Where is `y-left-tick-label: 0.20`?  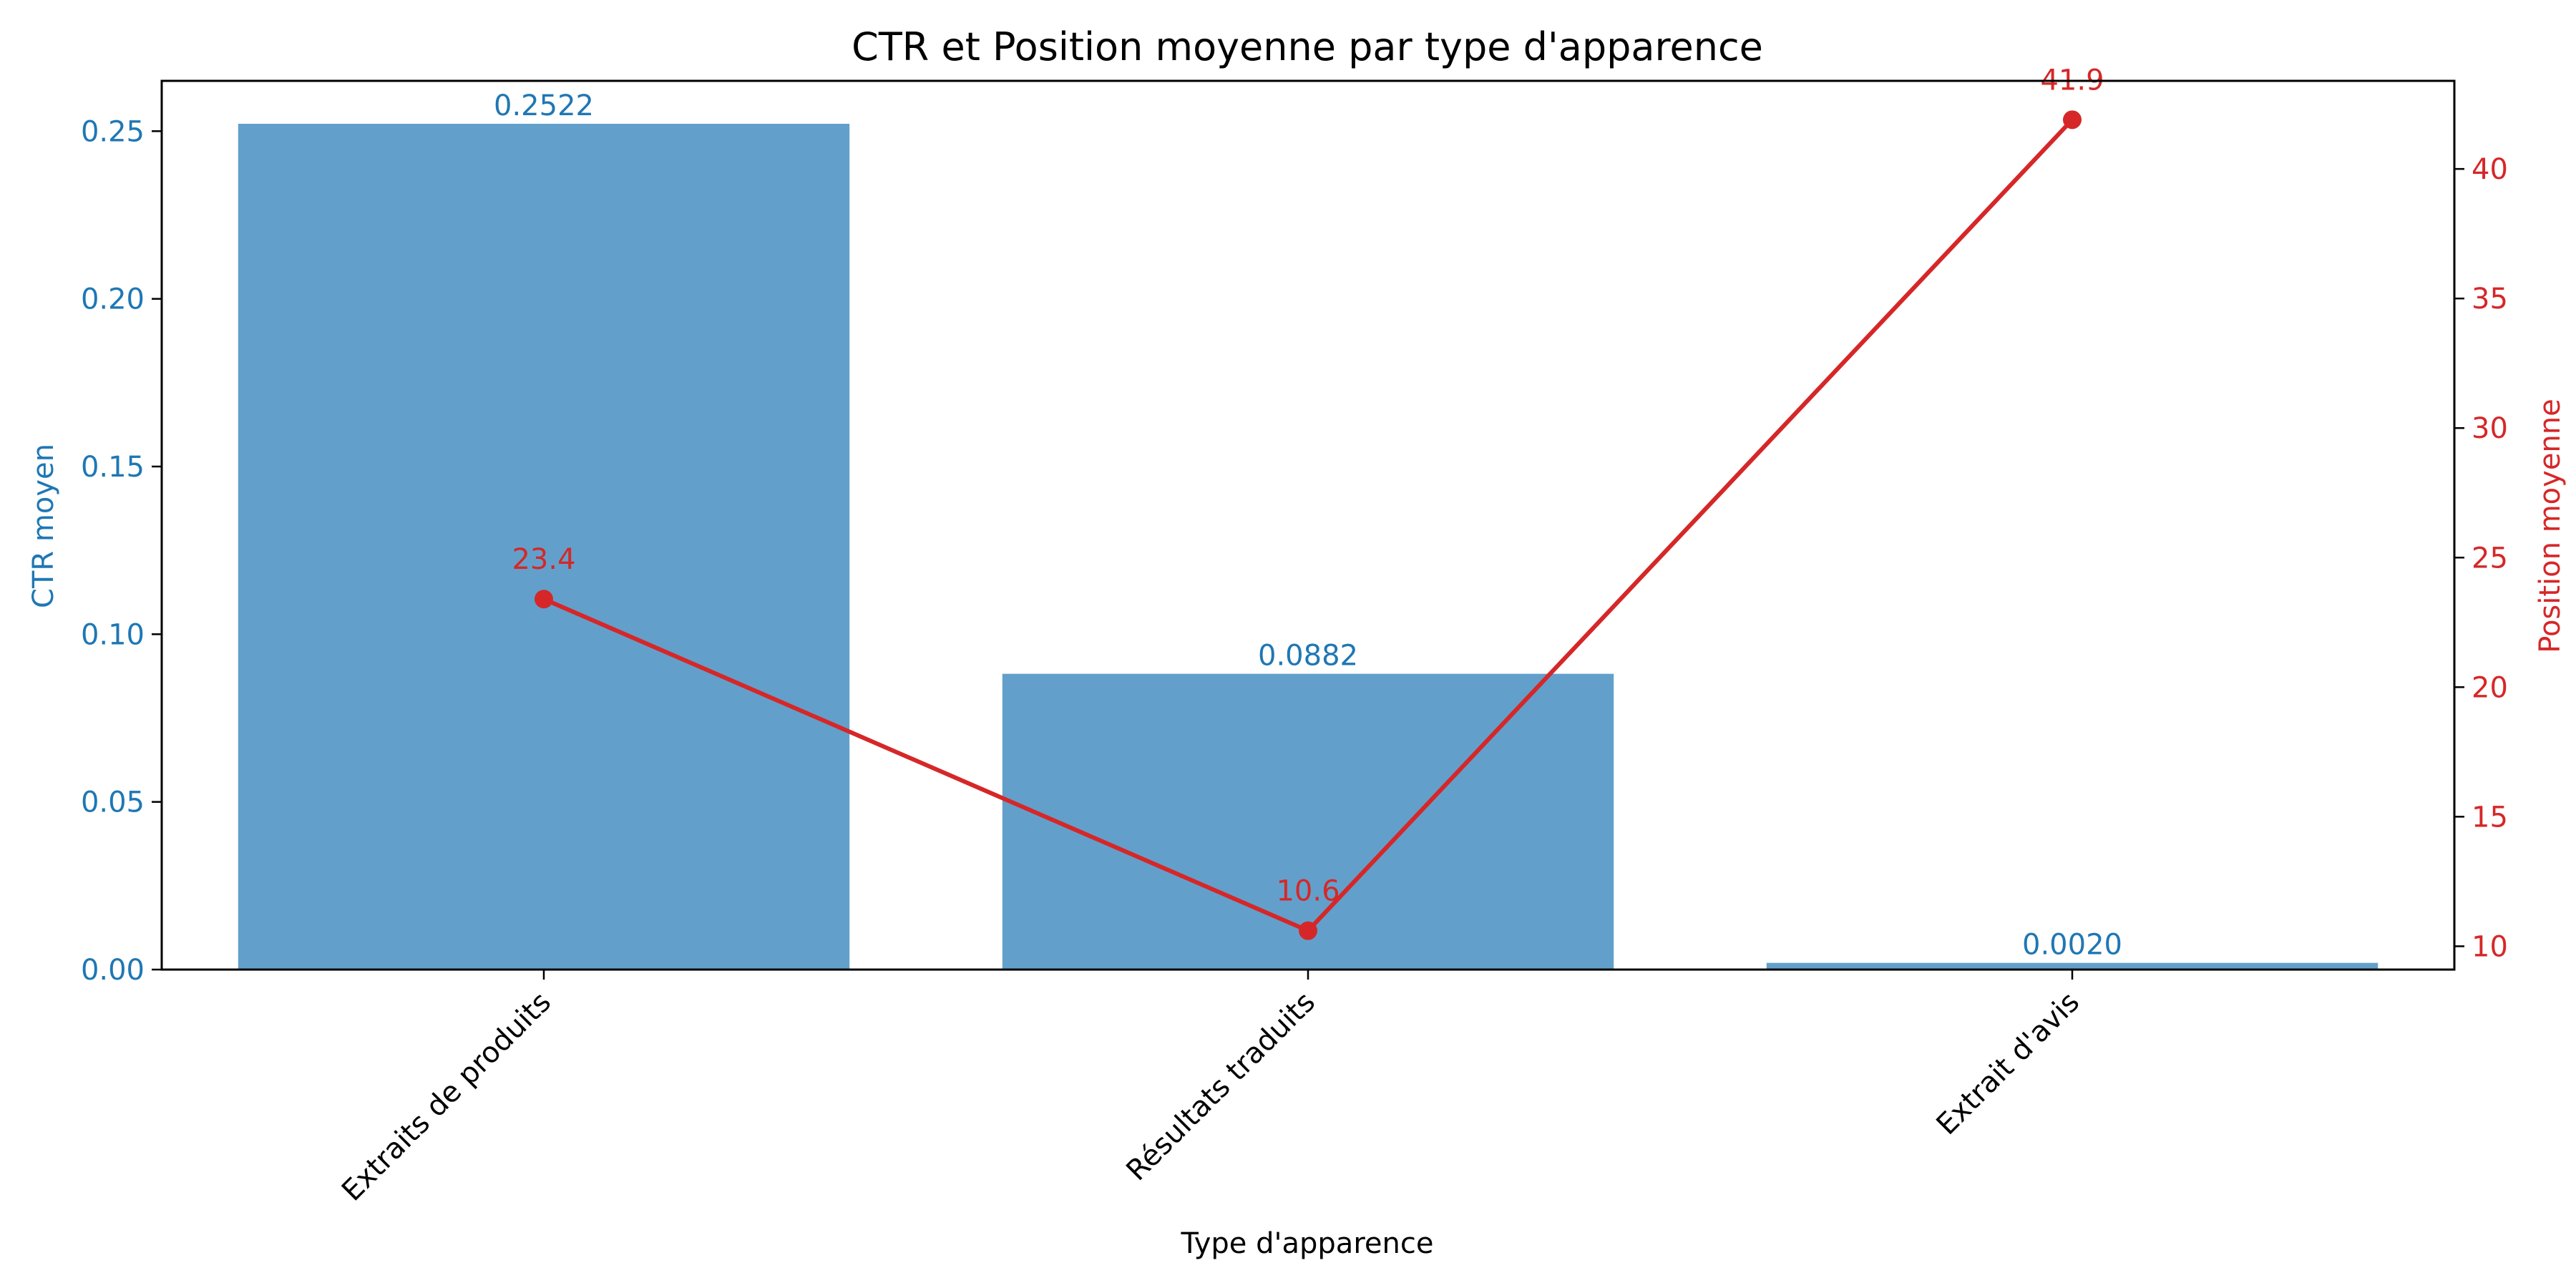
y-left-tick-label: 0.20 is located at coordinates (113, 299).